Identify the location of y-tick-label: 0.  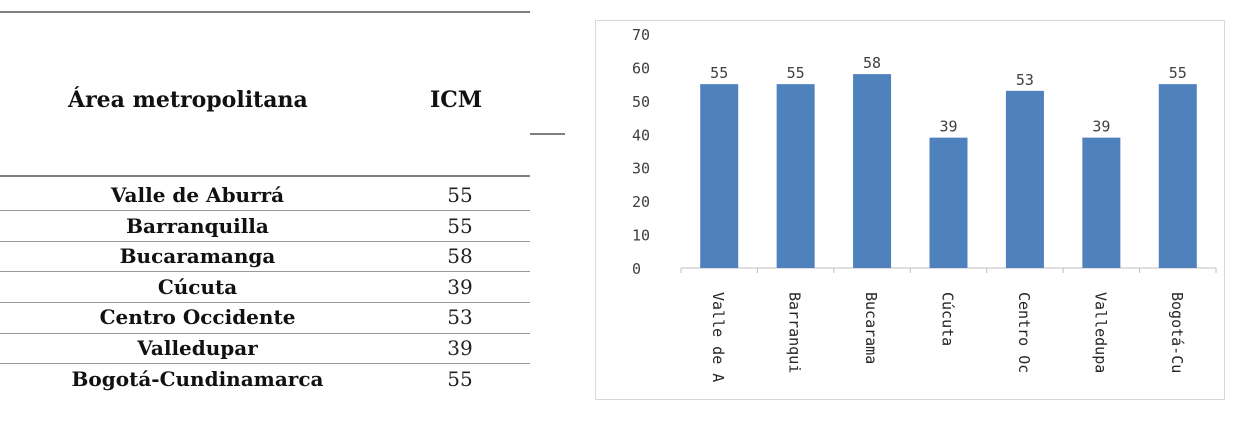
(636, 269).